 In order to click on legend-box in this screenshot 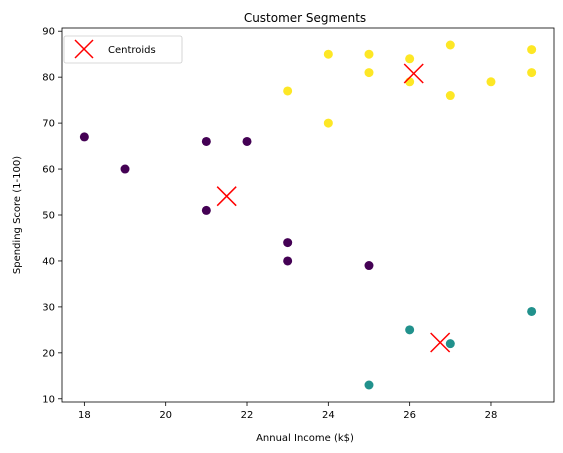, I will do `click(123, 49)`.